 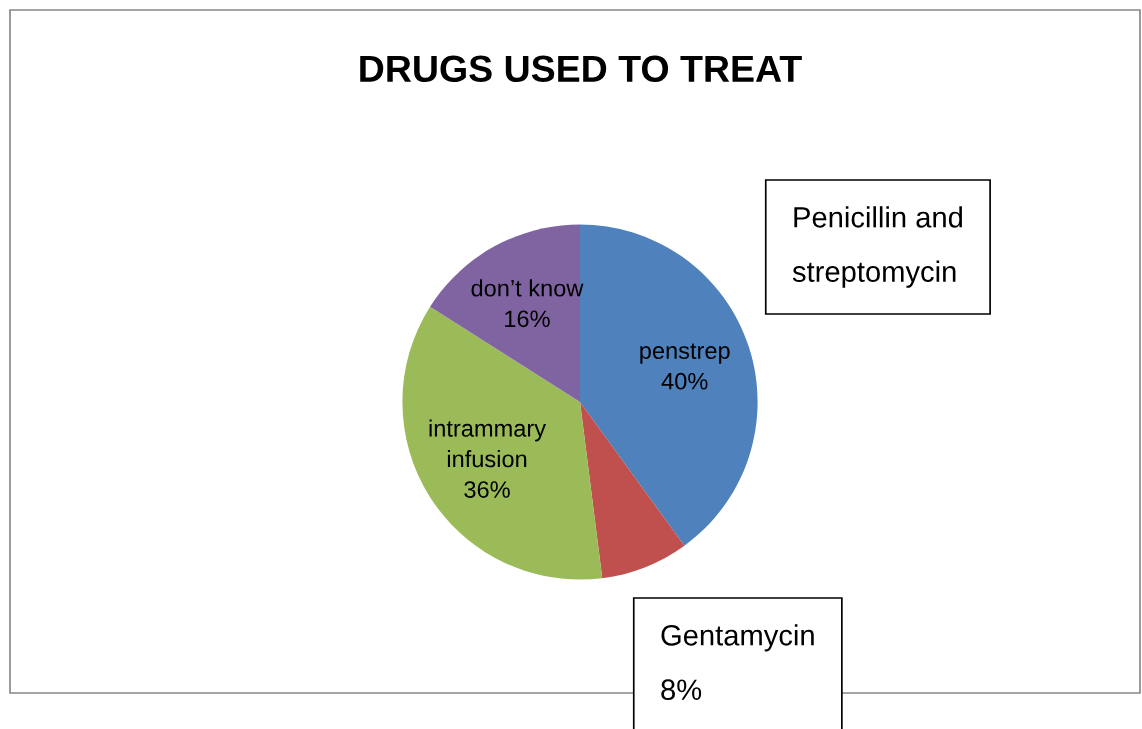 What do you see at coordinates (877, 247) in the screenshot?
I see `text: Penicillin and streptomycin` at bounding box center [877, 247].